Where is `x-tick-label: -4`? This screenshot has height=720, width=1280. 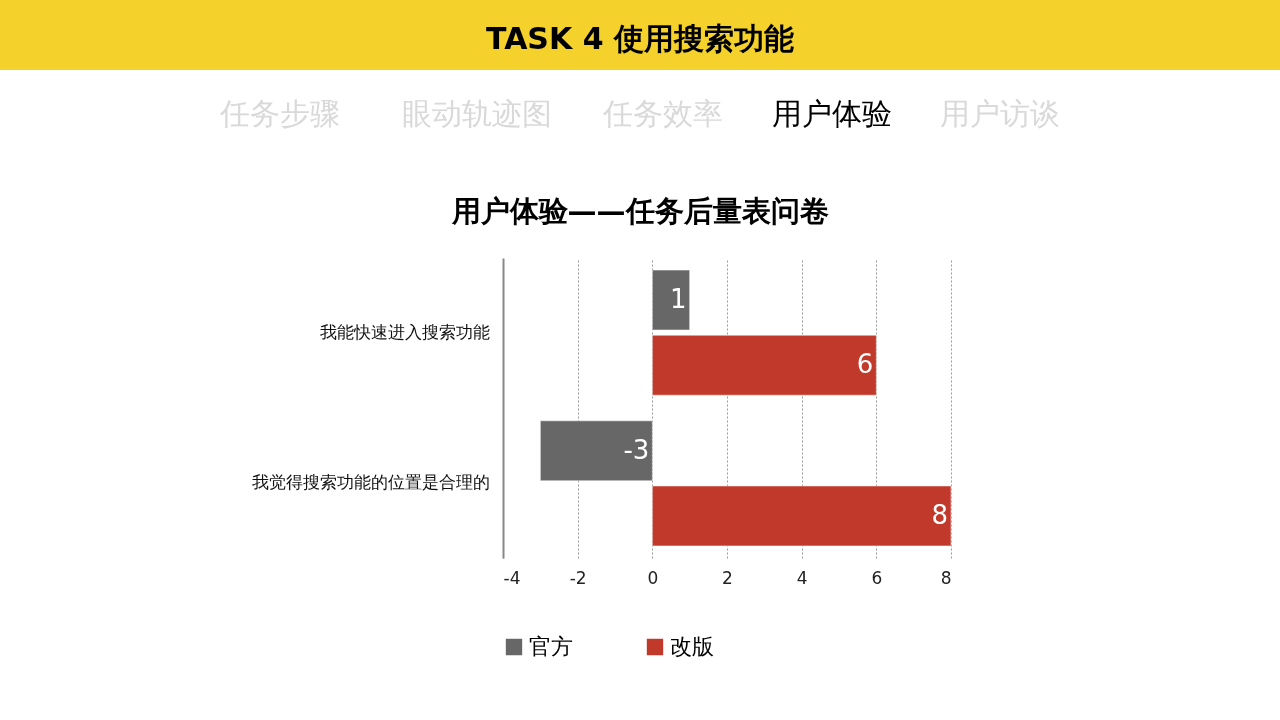
x-tick-label: -4 is located at coordinates (512, 577).